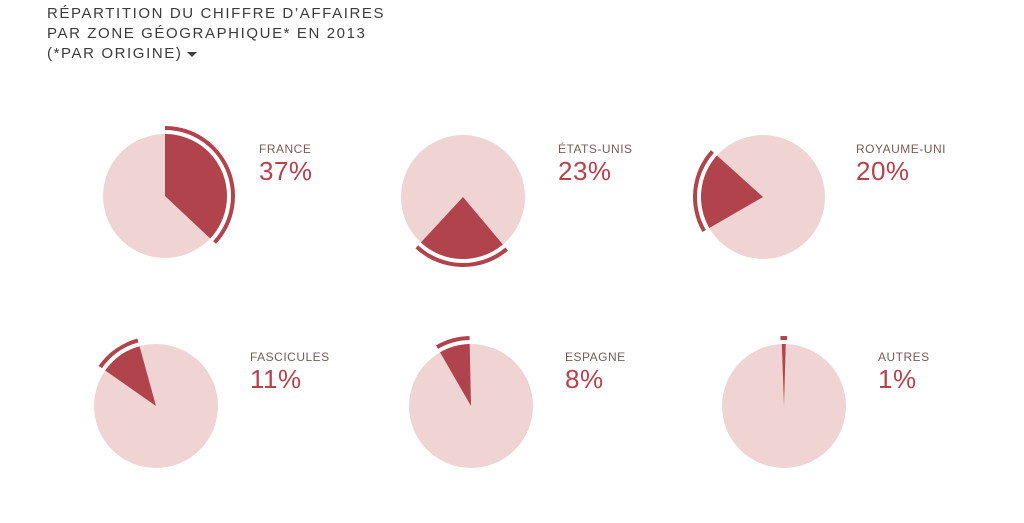 The image size is (1024, 523). Describe the element at coordinates (453, 342) in the screenshot. I see `pie-highlight-ring-espagne` at that location.